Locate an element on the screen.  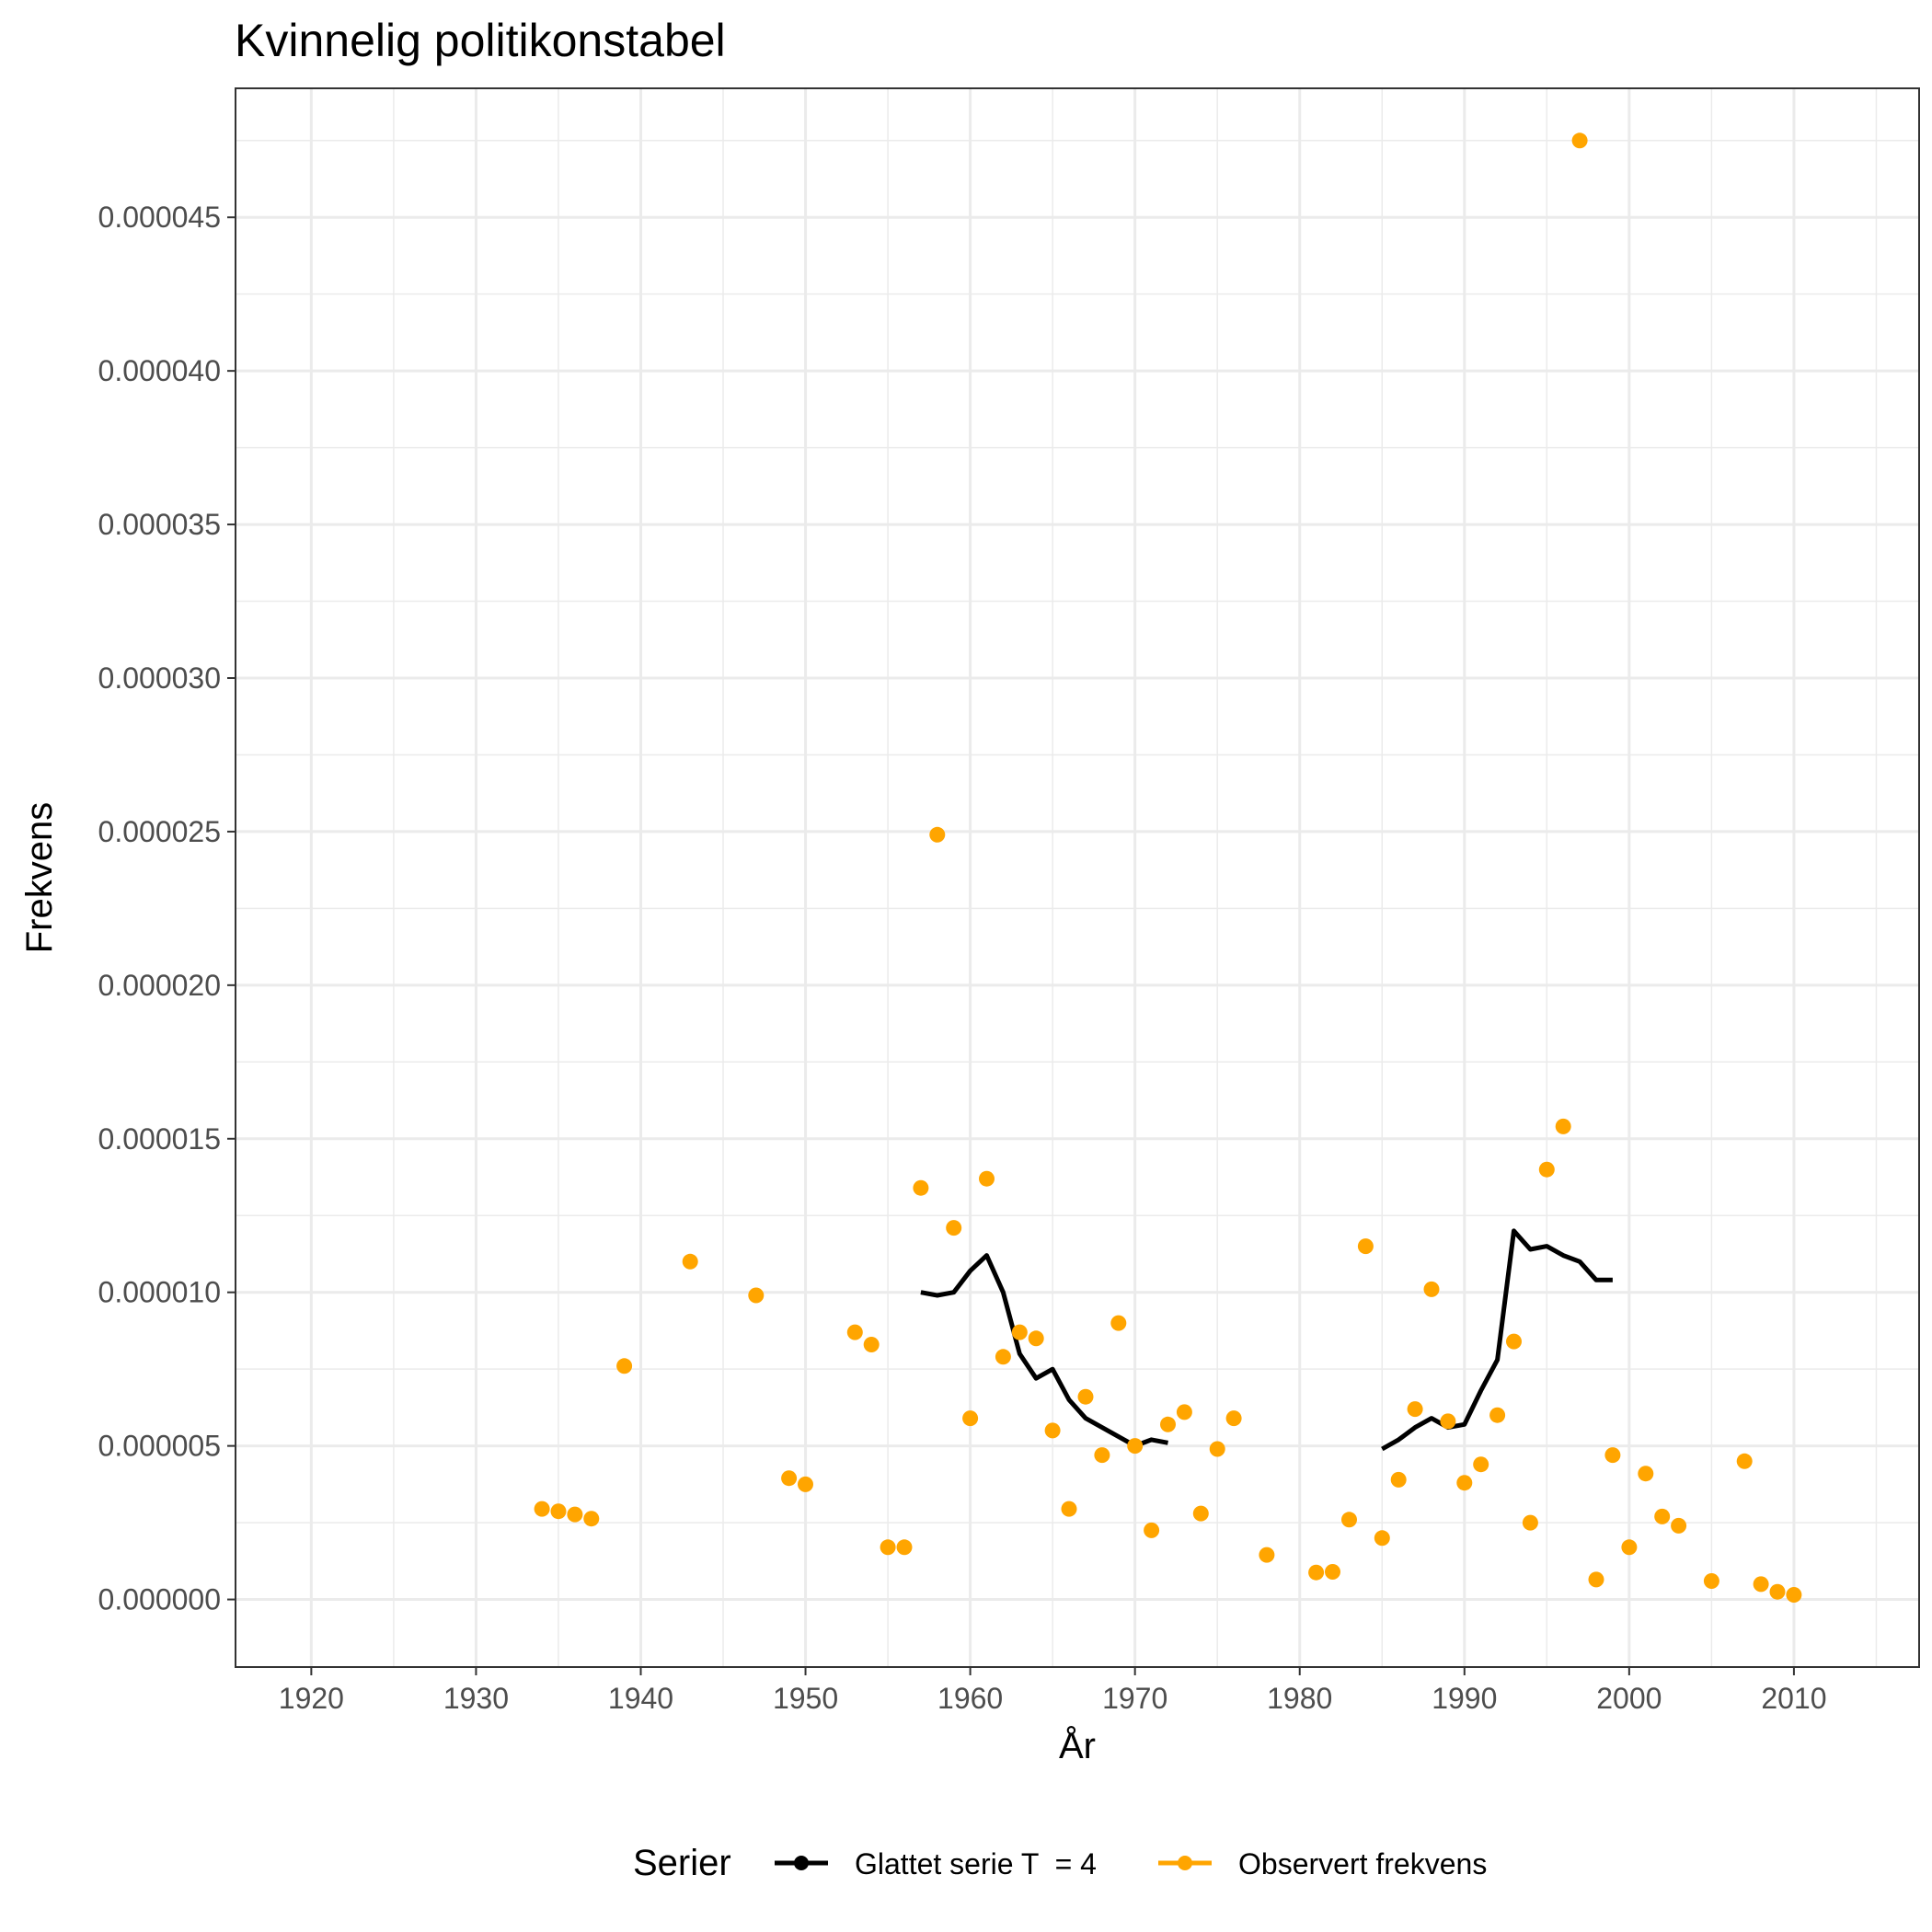
y-tick-label: 0.000015 is located at coordinates (159, 1139).